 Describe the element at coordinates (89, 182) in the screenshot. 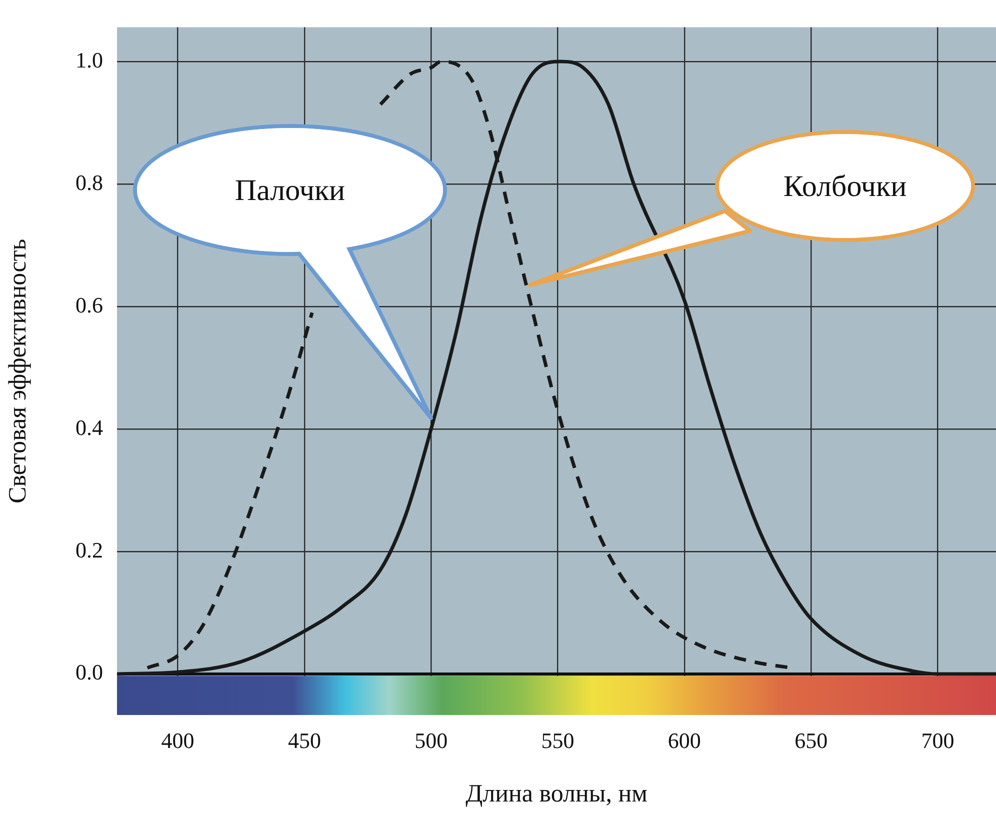

I see `y-tick-label: 0.8` at that location.